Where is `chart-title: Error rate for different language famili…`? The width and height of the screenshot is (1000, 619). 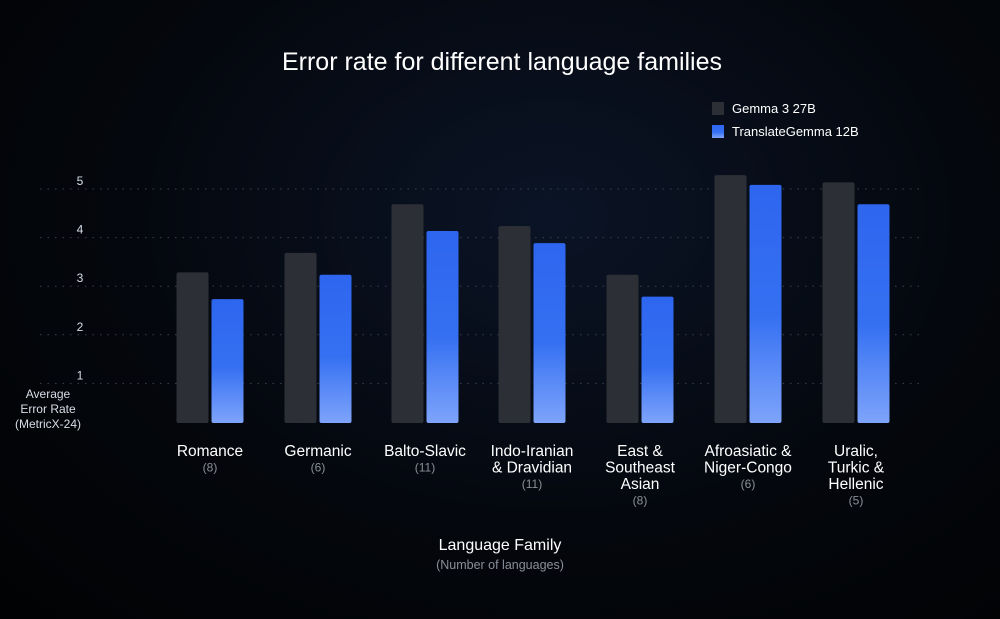 chart-title: Error rate for different language famili… is located at coordinates (502, 62).